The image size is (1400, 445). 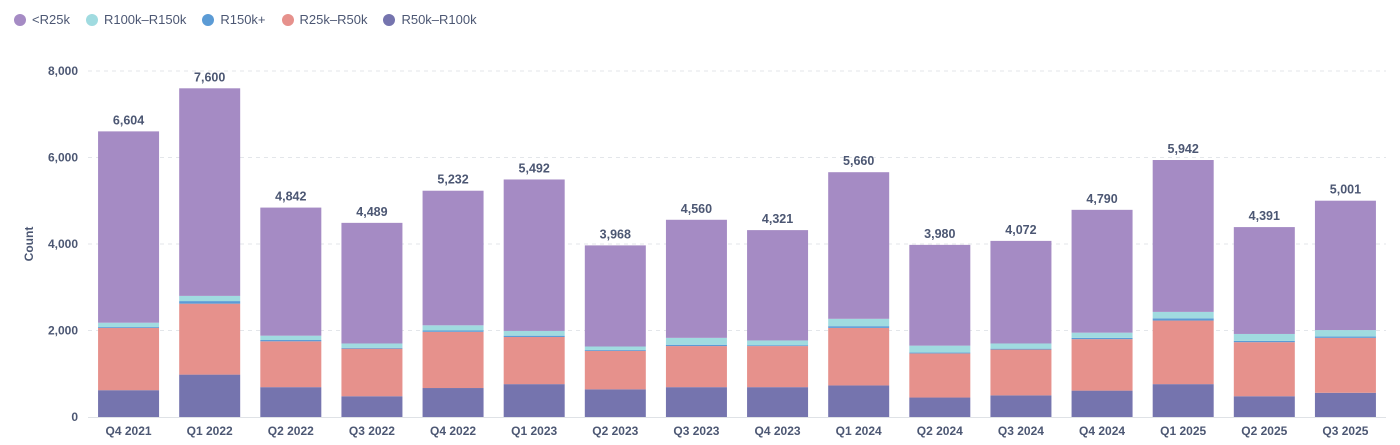 I want to click on legend-item: <R25k, so click(x=42, y=19).